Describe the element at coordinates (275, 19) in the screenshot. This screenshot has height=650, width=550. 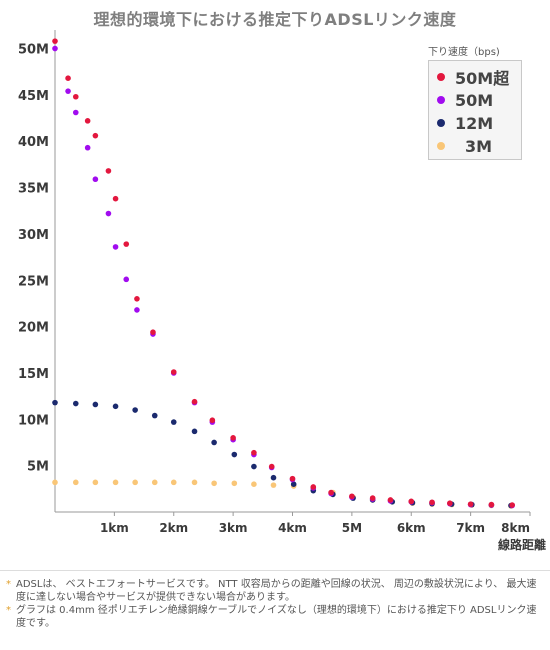
I see `chart-title: 理想的環境下における推定下りADSLリンク速度` at that location.